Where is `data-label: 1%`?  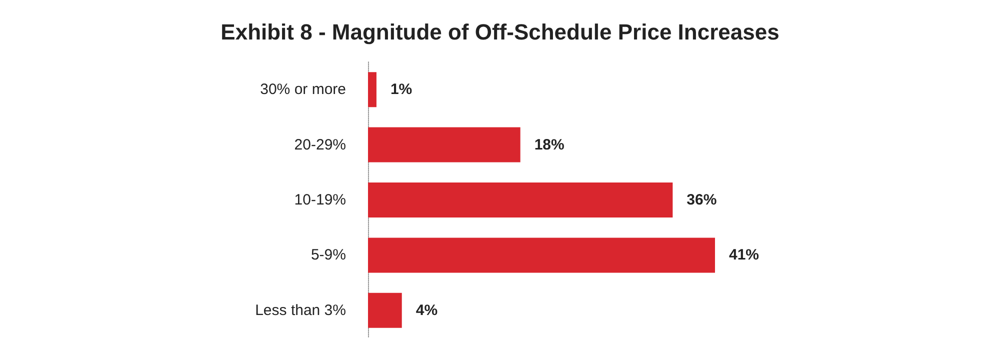
data-label: 1% is located at coordinates (401, 89).